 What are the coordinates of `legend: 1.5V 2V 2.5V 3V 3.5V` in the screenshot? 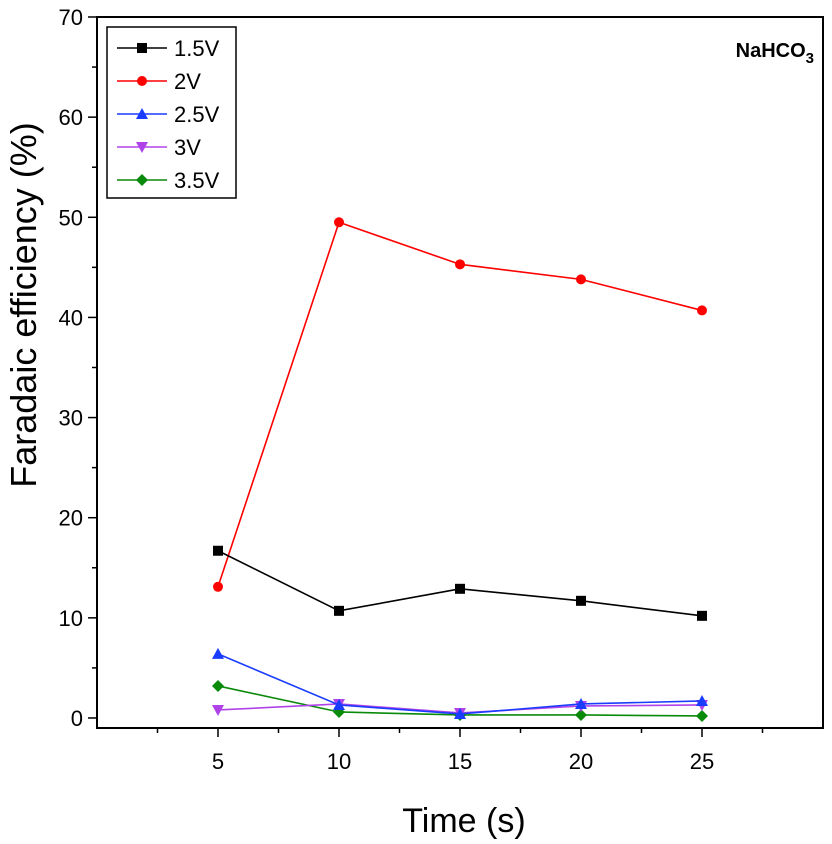 It's located at (171, 112).